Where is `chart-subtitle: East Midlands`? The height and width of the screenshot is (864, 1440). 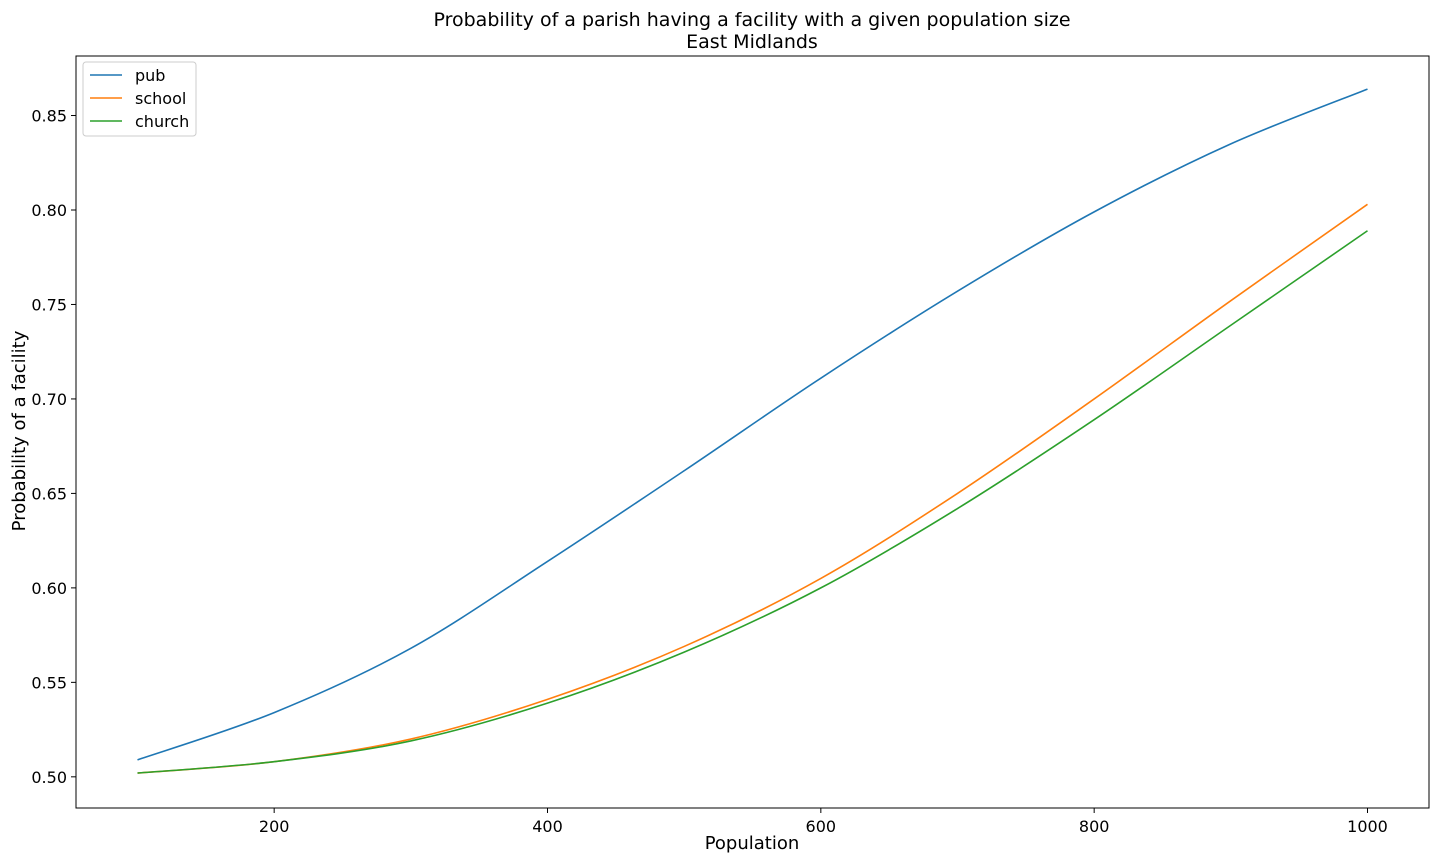
chart-subtitle: East Midlands is located at coordinates (752, 42).